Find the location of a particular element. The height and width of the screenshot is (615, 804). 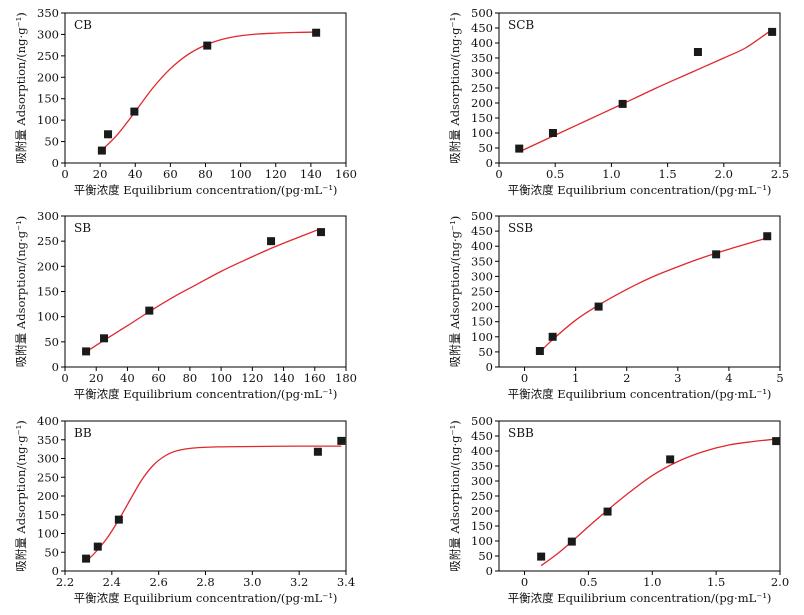

x-tick-label: 2.6 is located at coordinates (159, 582).